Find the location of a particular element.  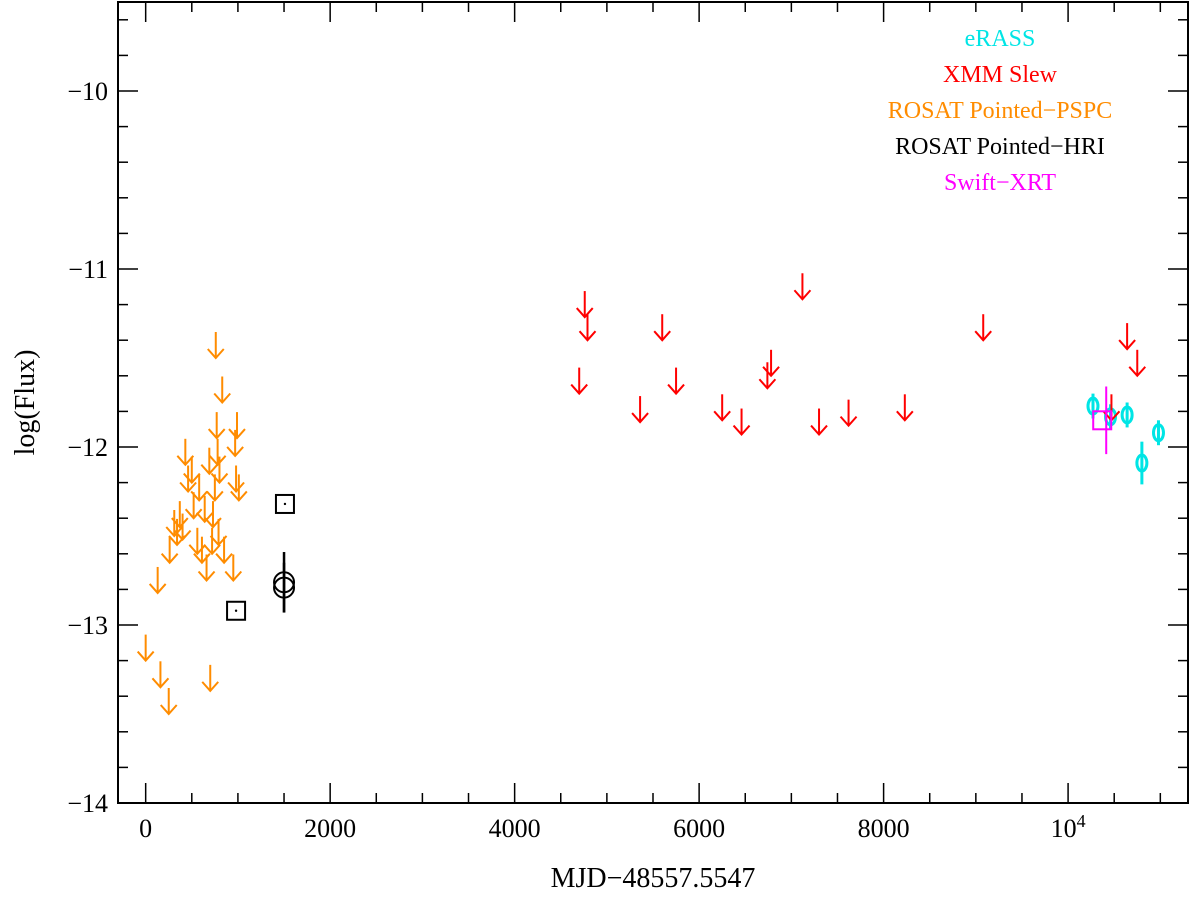

x-tick-label: 104 is located at coordinates (1068, 827).